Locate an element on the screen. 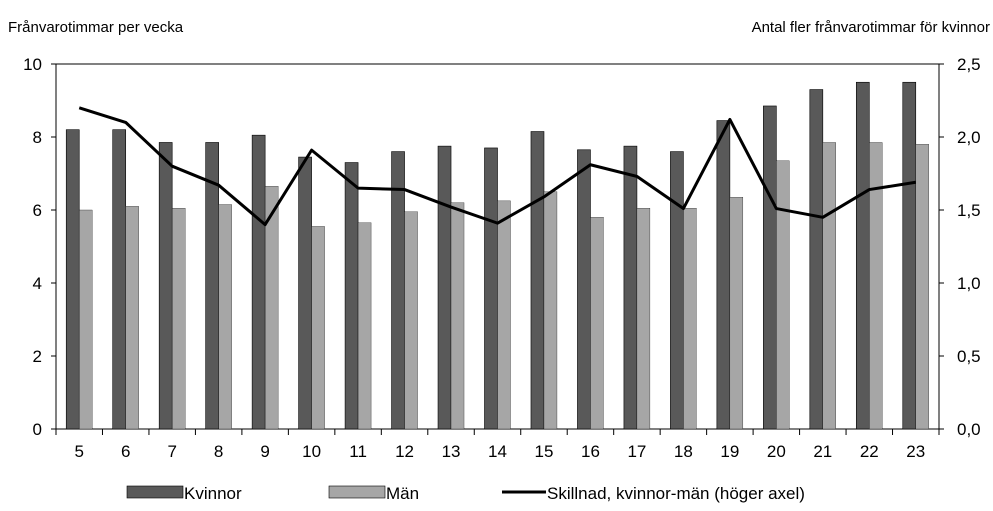  right-tick-label: 1,0 is located at coordinates (969, 283).